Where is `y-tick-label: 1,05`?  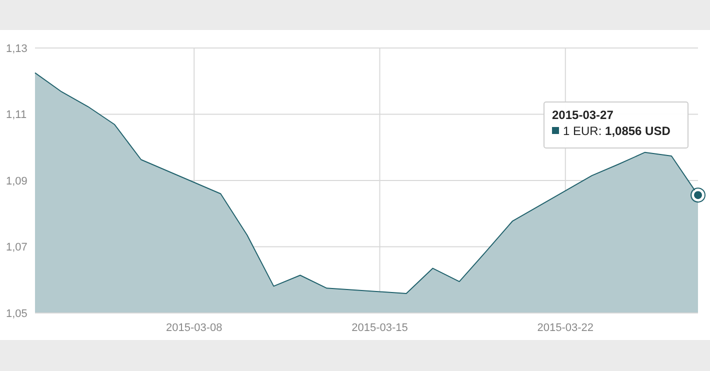 y-tick-label: 1,05 is located at coordinates (17, 314).